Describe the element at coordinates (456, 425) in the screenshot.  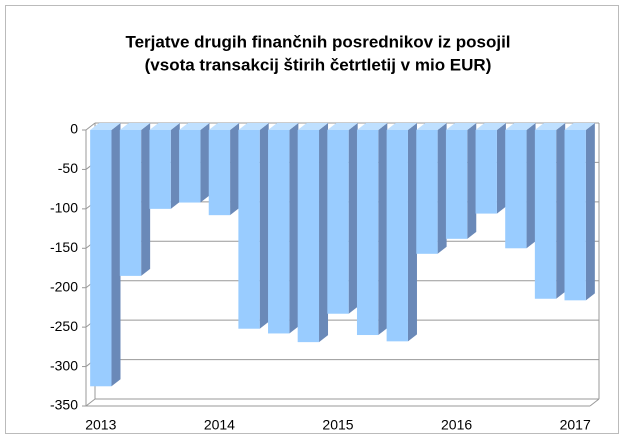
I see `x-tick-label: 2016` at that location.